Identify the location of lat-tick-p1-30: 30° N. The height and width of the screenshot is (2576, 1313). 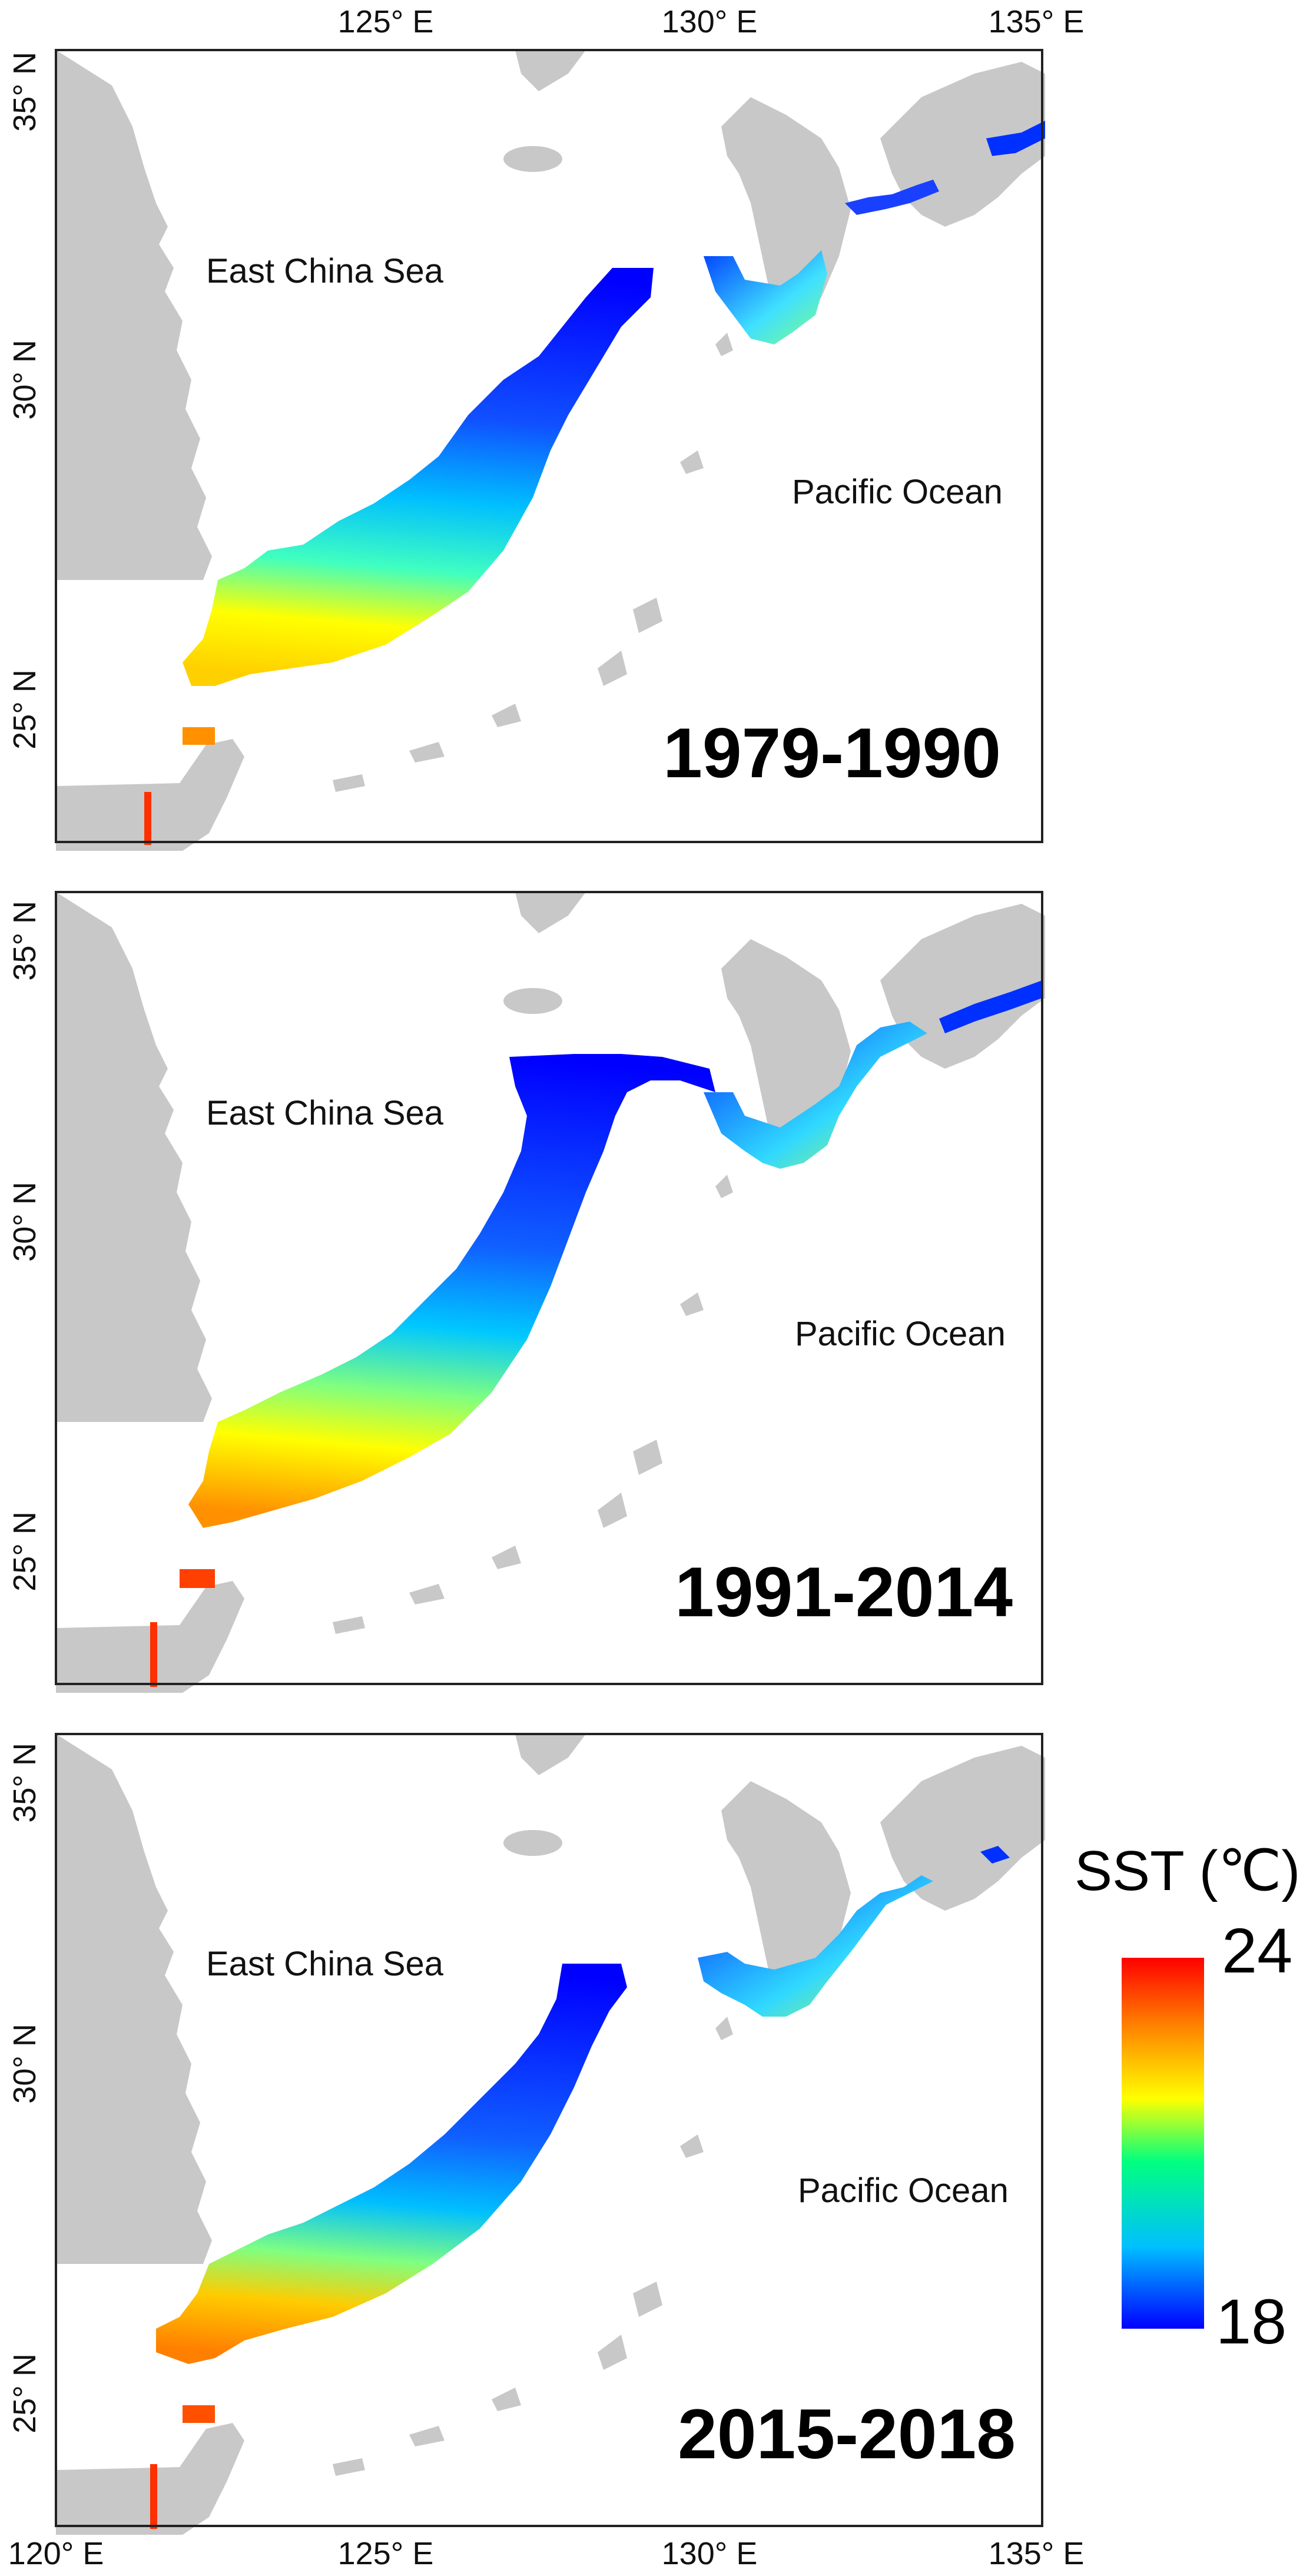
(24, 380).